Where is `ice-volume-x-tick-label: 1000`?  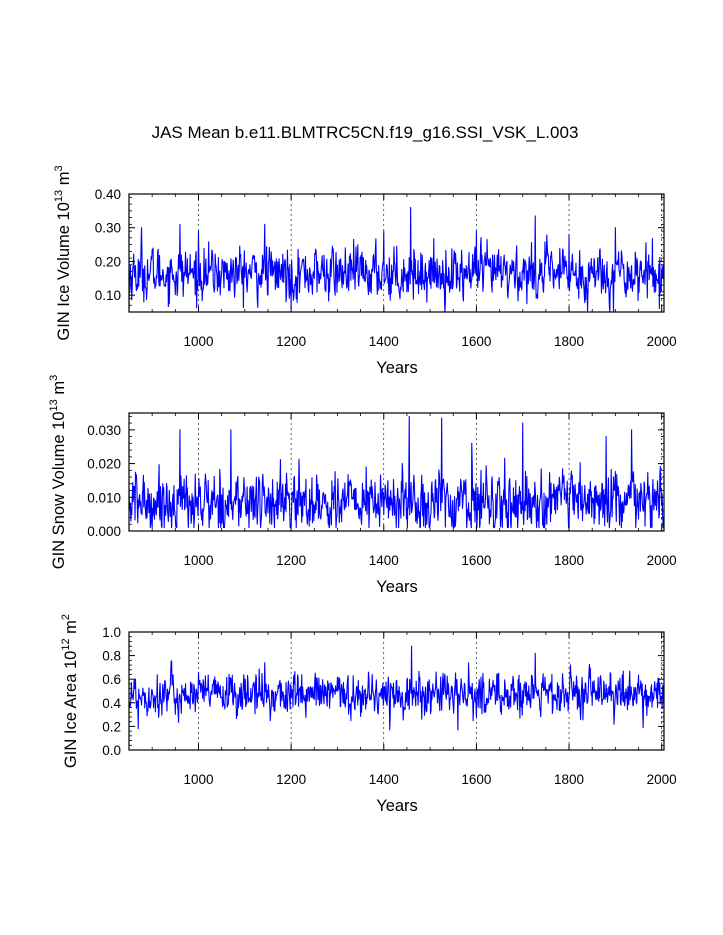
ice-volume-x-tick-label: 1000 is located at coordinates (198, 341).